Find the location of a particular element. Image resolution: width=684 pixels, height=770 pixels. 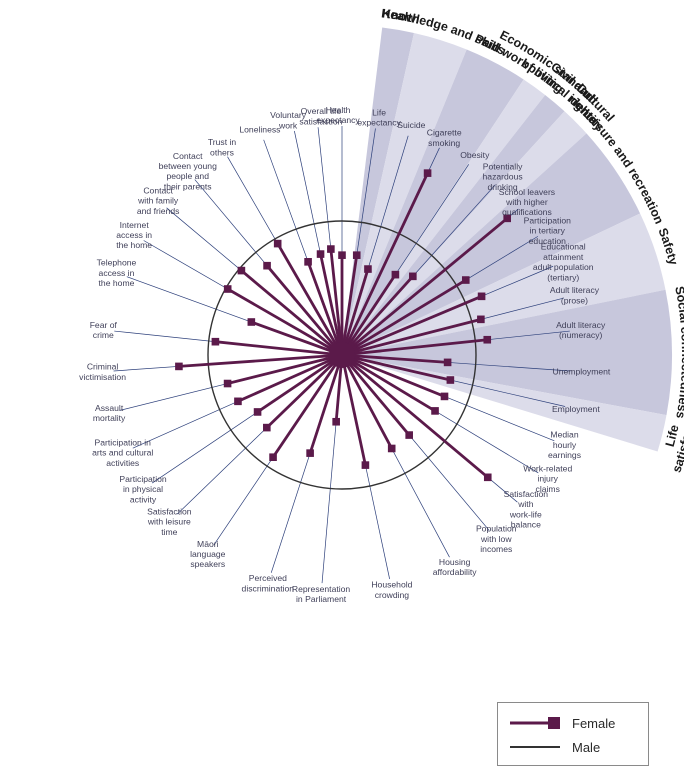

indicator-label-household-crowding: Household crowding is located at coordinates (391, 590).